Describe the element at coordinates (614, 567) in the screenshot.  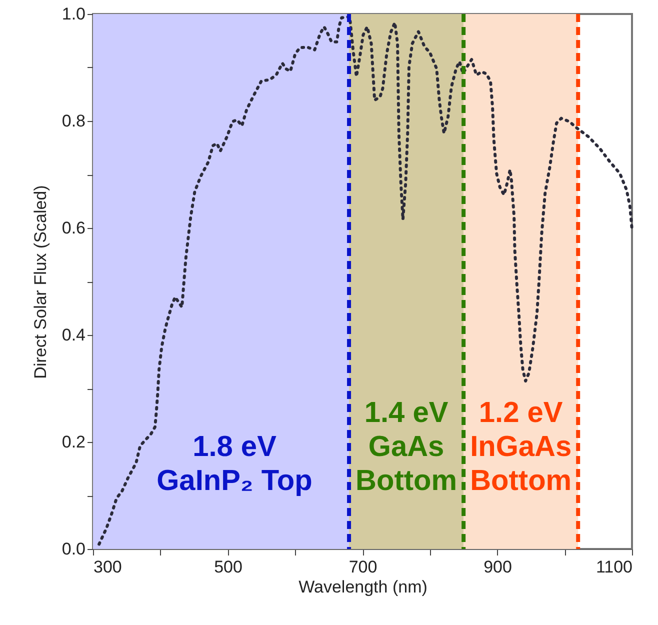
I see `x-tick-label: 1100` at that location.